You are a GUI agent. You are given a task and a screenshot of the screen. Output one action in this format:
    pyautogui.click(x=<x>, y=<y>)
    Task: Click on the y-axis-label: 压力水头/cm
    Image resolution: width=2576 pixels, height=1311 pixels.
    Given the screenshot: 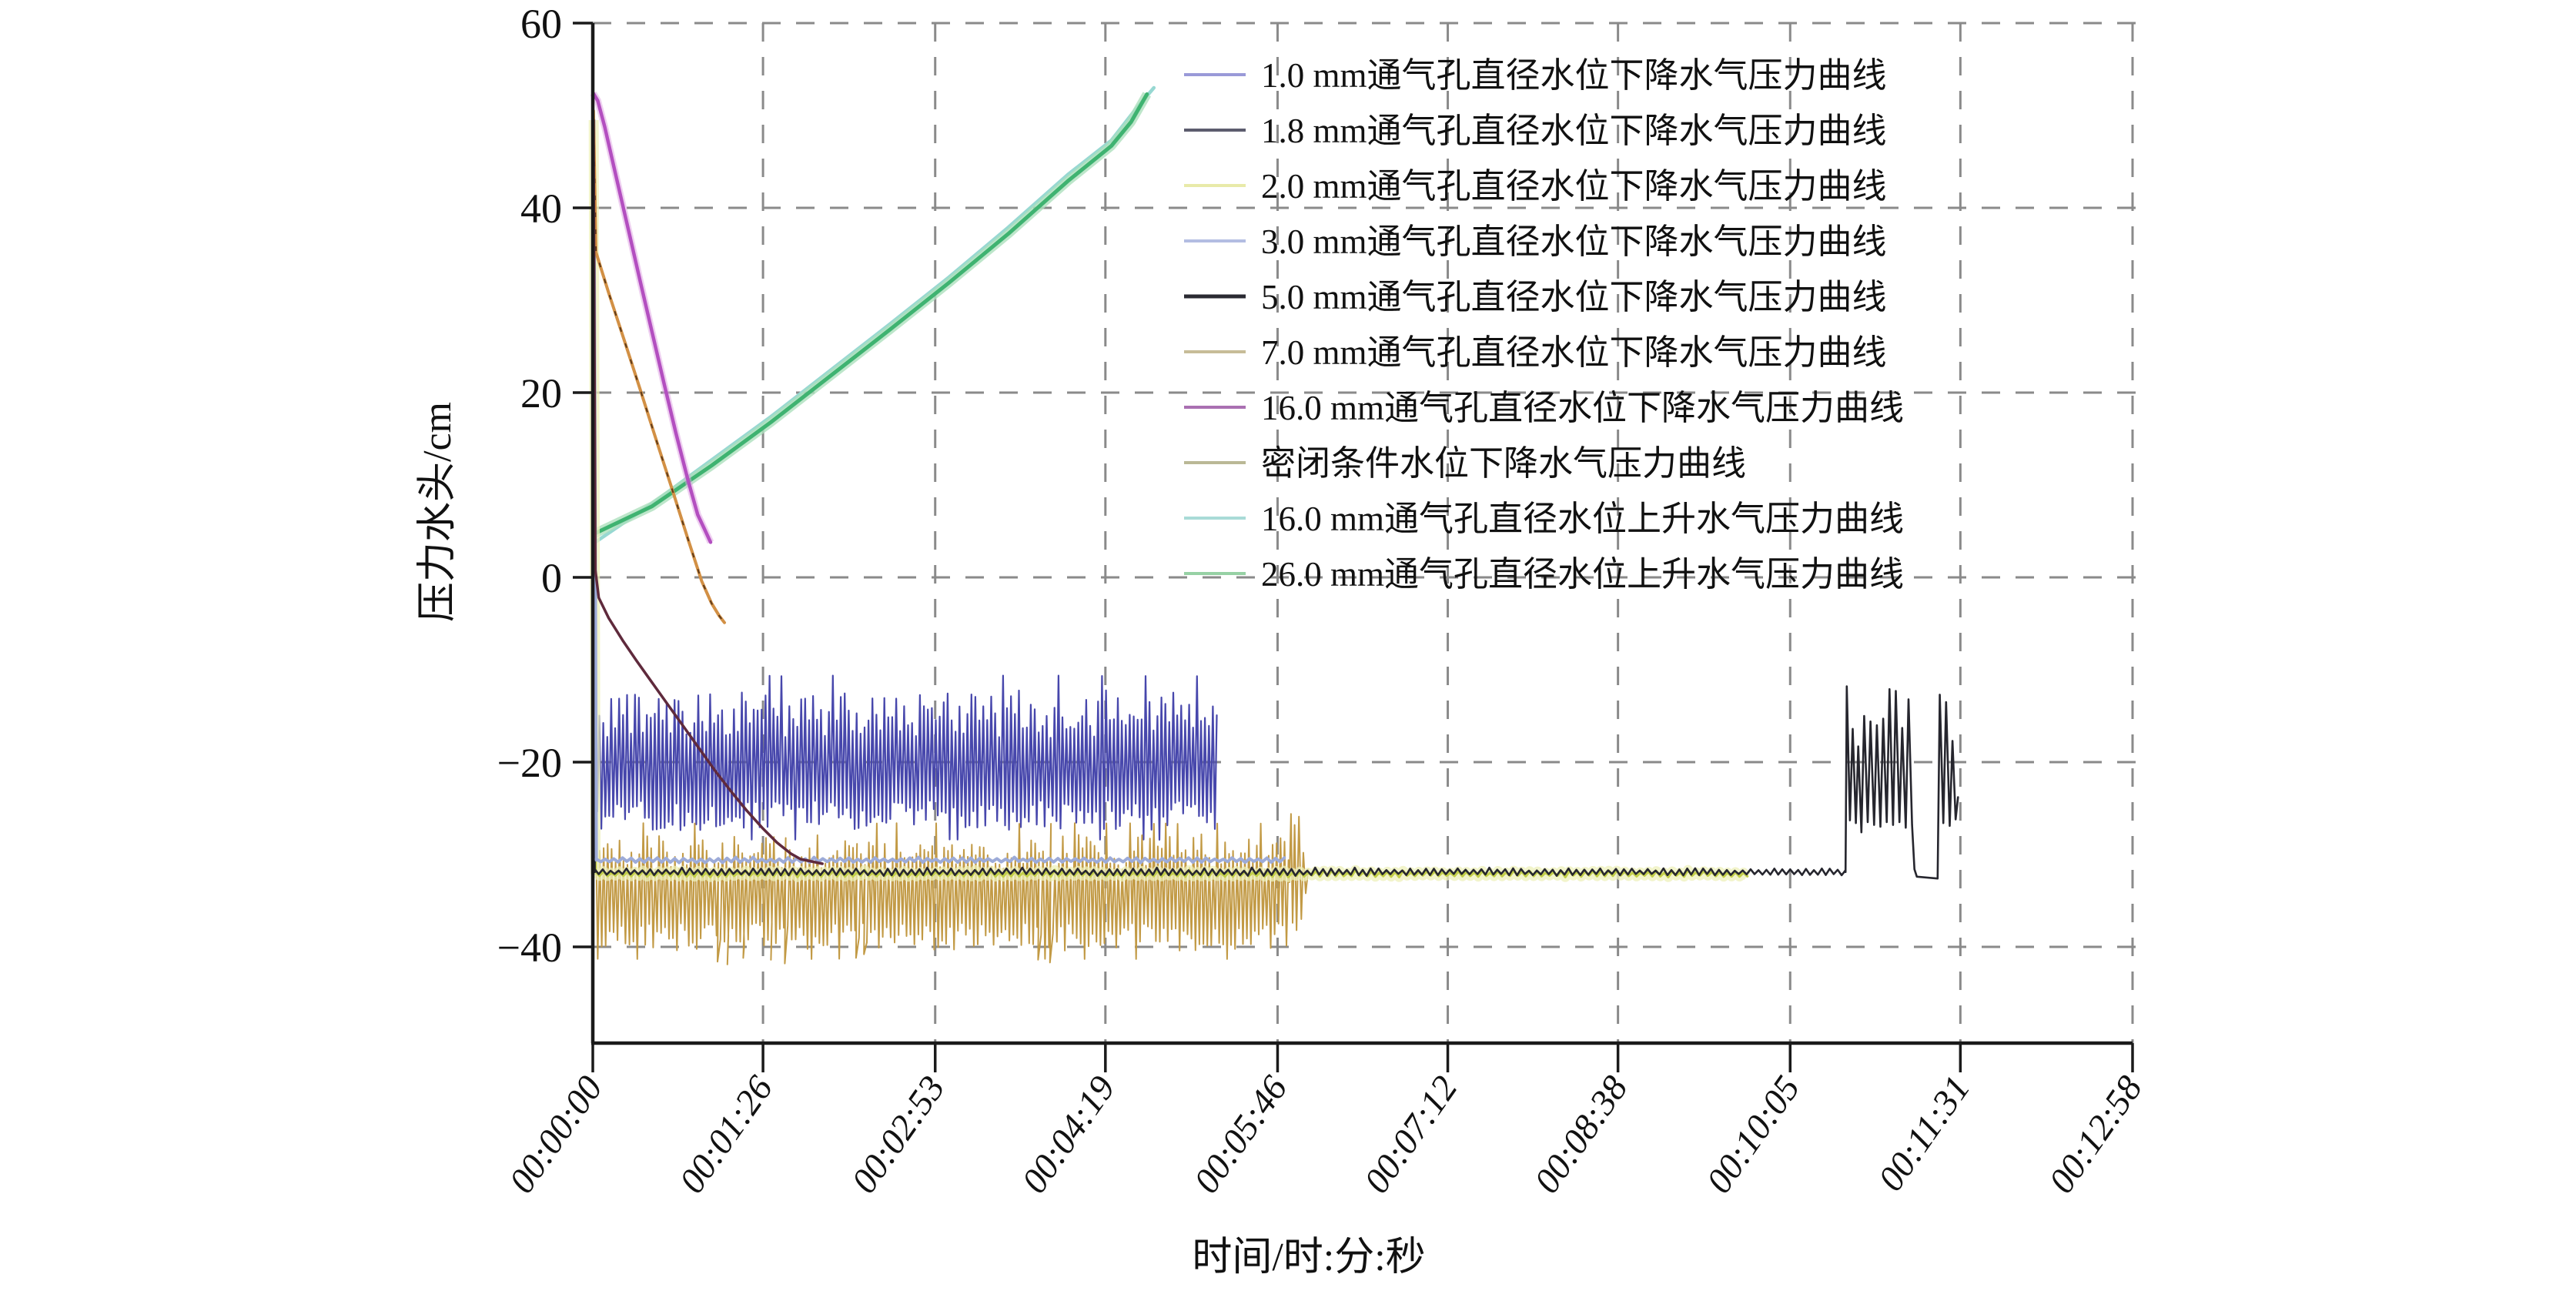 What is the action you would take?
    pyautogui.click(x=438, y=512)
    